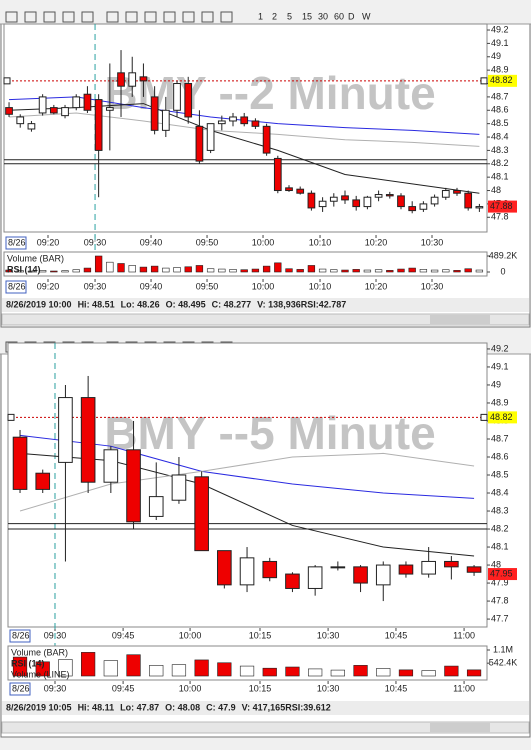 Image resolution: width=531 pixels, height=750 pixels. Describe the element at coordinates (307, 16) in the screenshot. I see `timeframe-button: 15` at that location.